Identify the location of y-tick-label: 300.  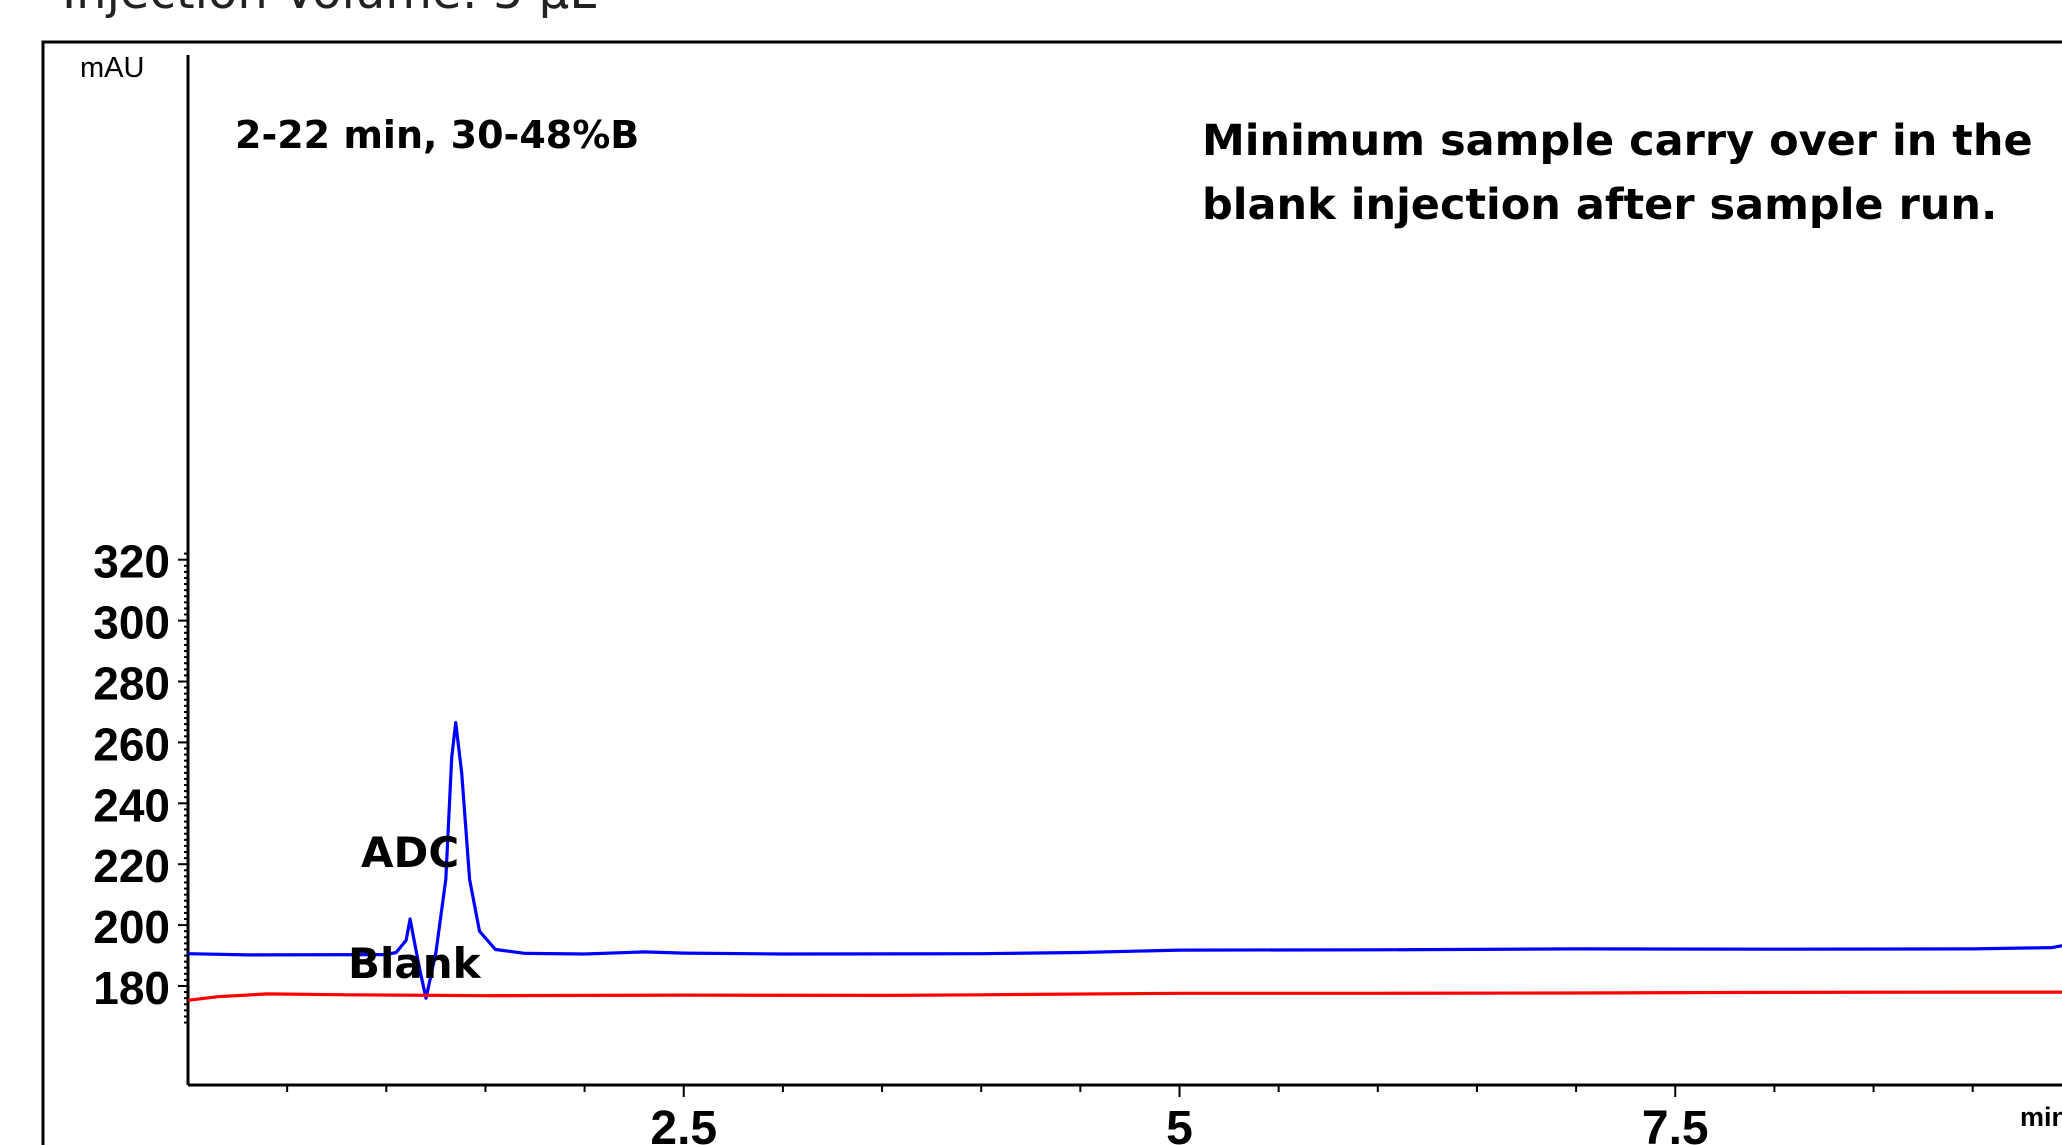
(131, 623).